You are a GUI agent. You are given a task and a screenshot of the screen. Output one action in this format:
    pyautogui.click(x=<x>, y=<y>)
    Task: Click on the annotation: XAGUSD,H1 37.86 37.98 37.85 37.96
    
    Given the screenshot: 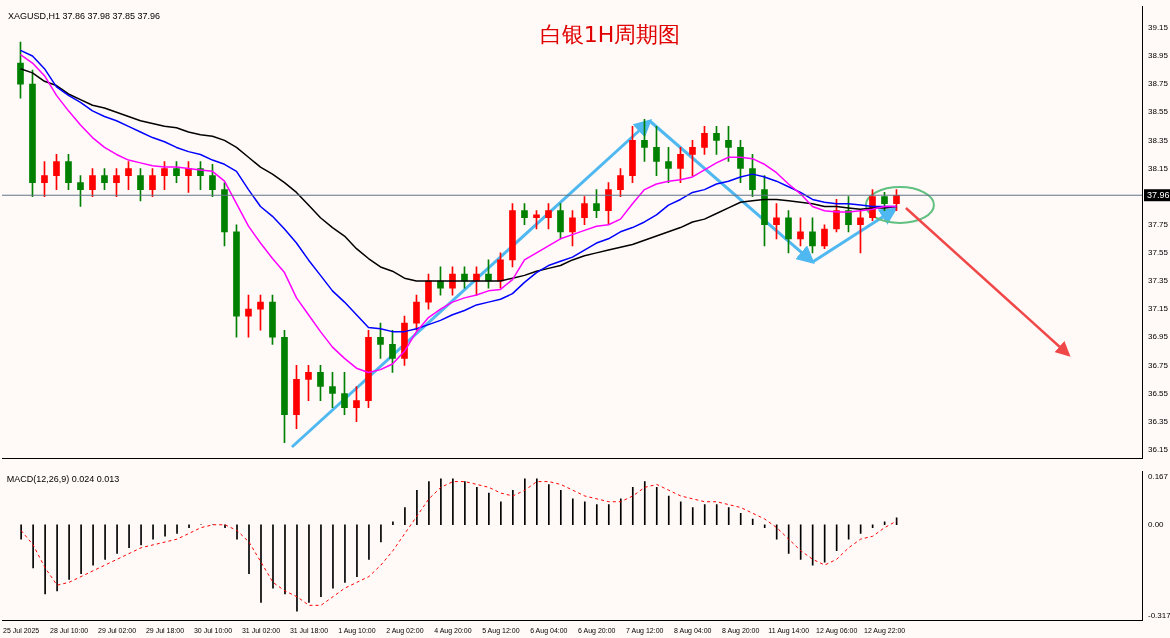 What is the action you would take?
    pyautogui.click(x=84, y=15)
    